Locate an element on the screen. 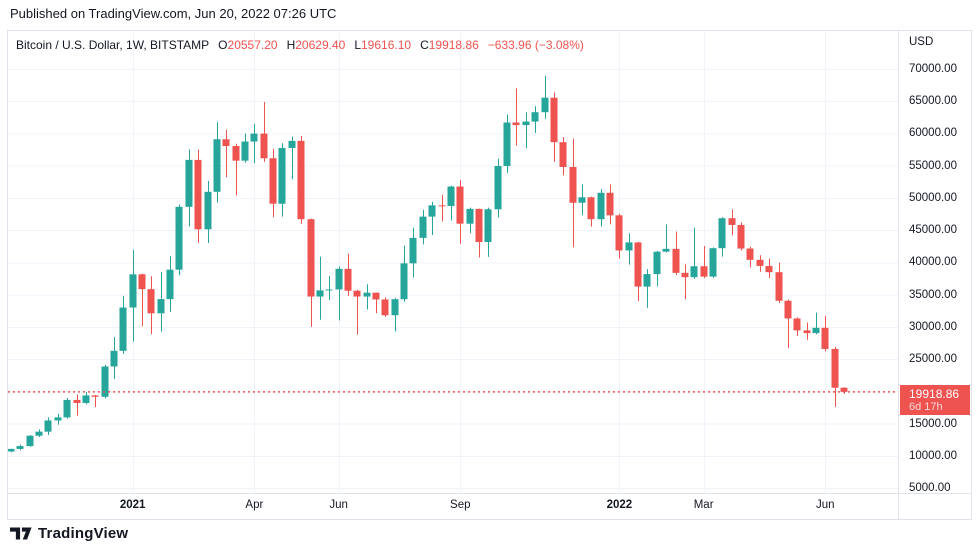 The width and height of the screenshot is (979, 555). price-axis-label: 35000.00 is located at coordinates (933, 294).